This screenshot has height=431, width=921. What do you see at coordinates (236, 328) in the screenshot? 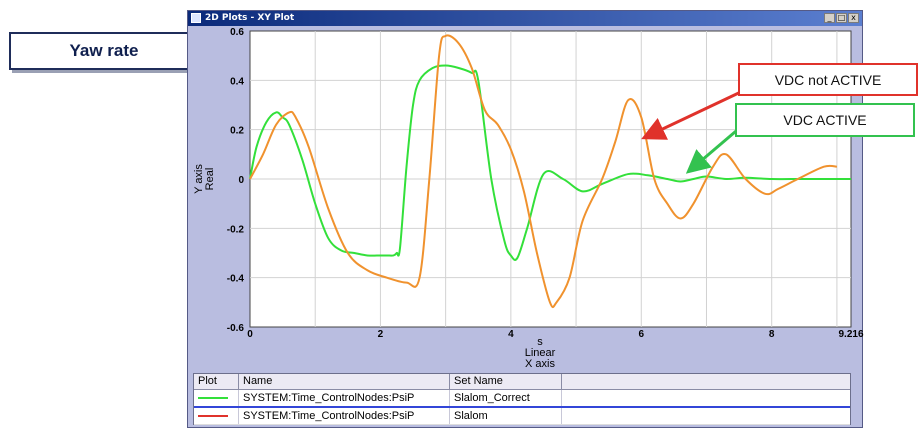
I see `y-tick-label: -0.6` at bounding box center [236, 328].